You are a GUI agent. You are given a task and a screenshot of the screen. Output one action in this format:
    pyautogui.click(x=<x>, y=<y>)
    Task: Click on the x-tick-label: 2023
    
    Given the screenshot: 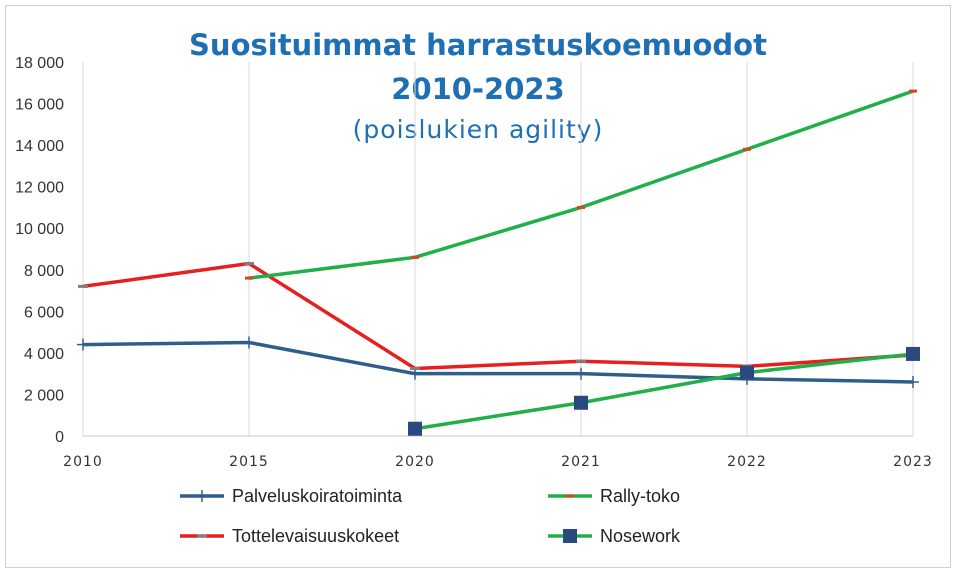 What is the action you would take?
    pyautogui.click(x=913, y=462)
    